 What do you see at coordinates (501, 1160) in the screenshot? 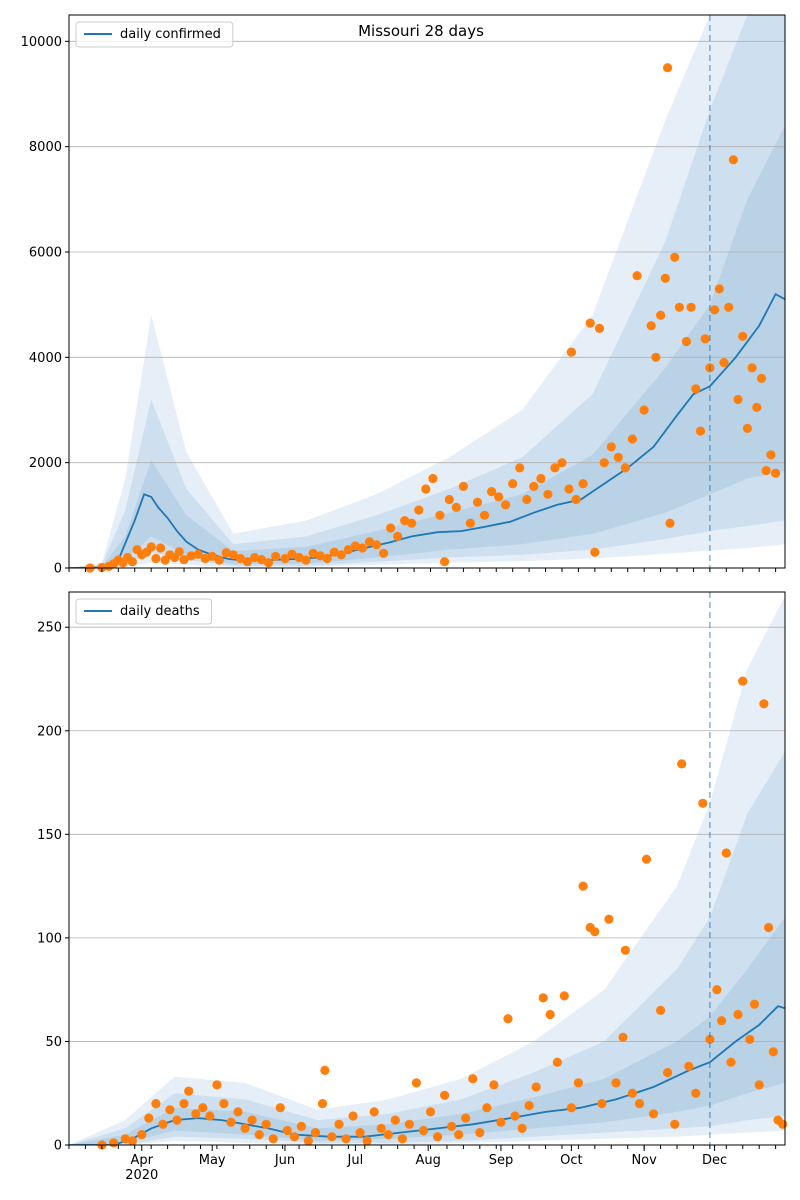
I see `x-tick-label: Sep` at bounding box center [501, 1160].